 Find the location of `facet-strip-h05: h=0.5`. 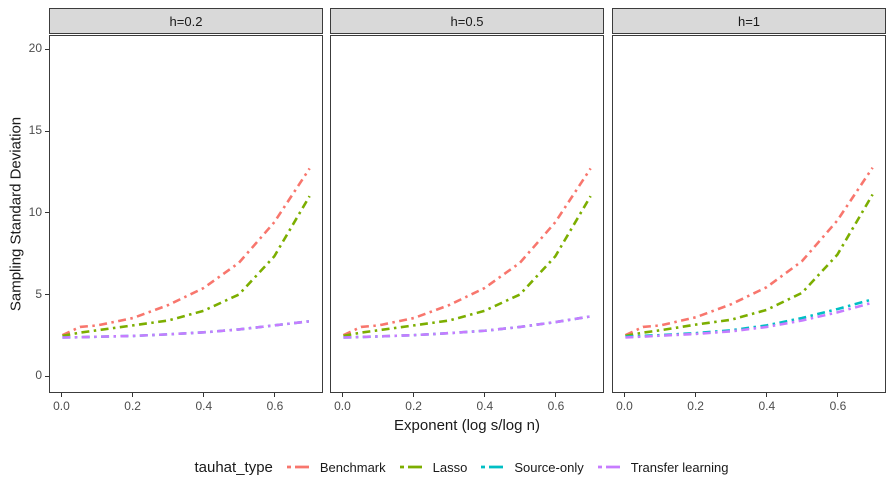

facet-strip-h05: h=0.5 is located at coordinates (467, 21).